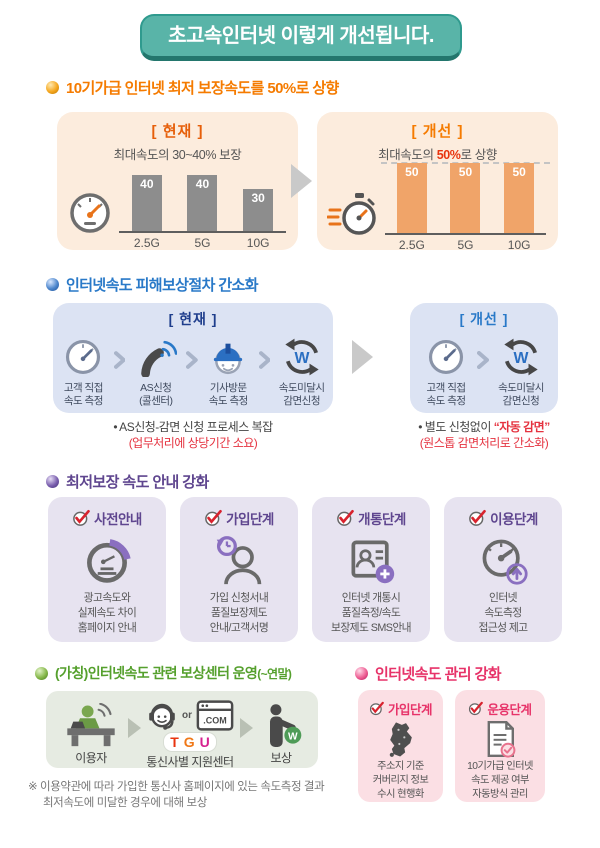 This screenshot has height=848, width=600. I want to click on section1-heading: 10기가급 인터넷 최저 보장속도를 50%로 상향, so click(192, 87).